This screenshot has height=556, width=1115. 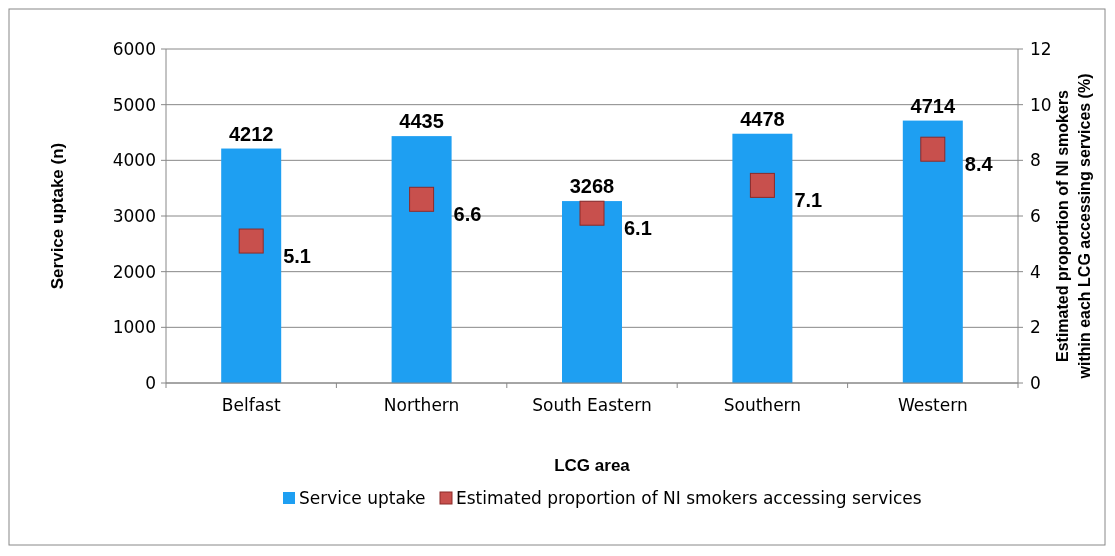 What do you see at coordinates (1041, 48) in the screenshot?
I see `y2-tick-label: 12` at bounding box center [1041, 48].